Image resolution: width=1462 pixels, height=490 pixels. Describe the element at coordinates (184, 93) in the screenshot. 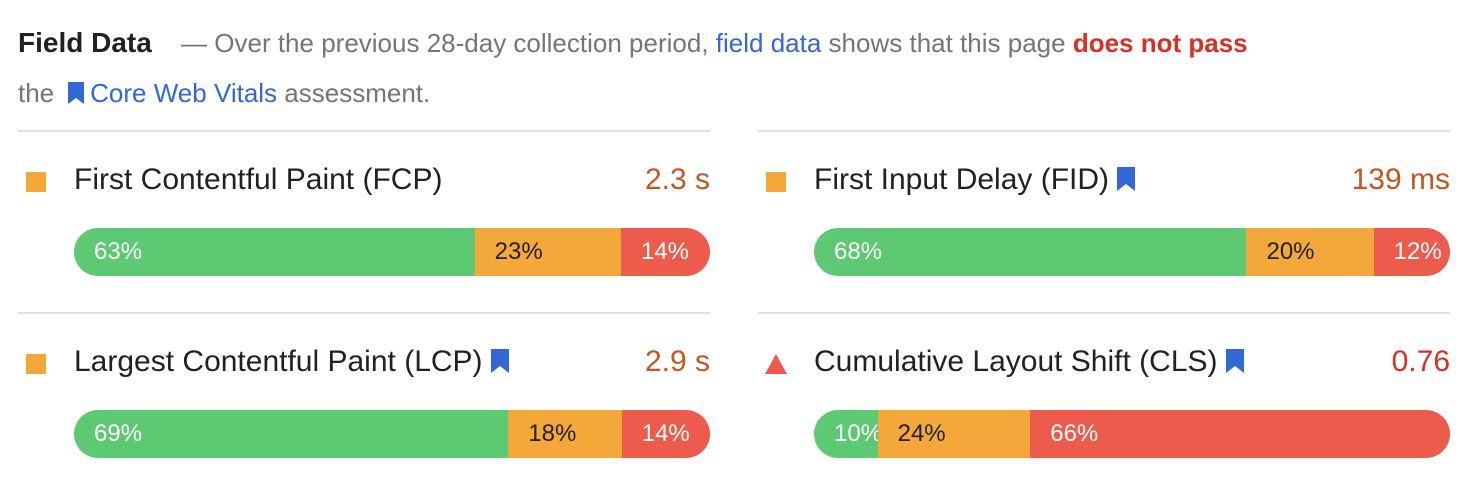

I see `core-web-vitals-link: Core Web Vitals` at that location.